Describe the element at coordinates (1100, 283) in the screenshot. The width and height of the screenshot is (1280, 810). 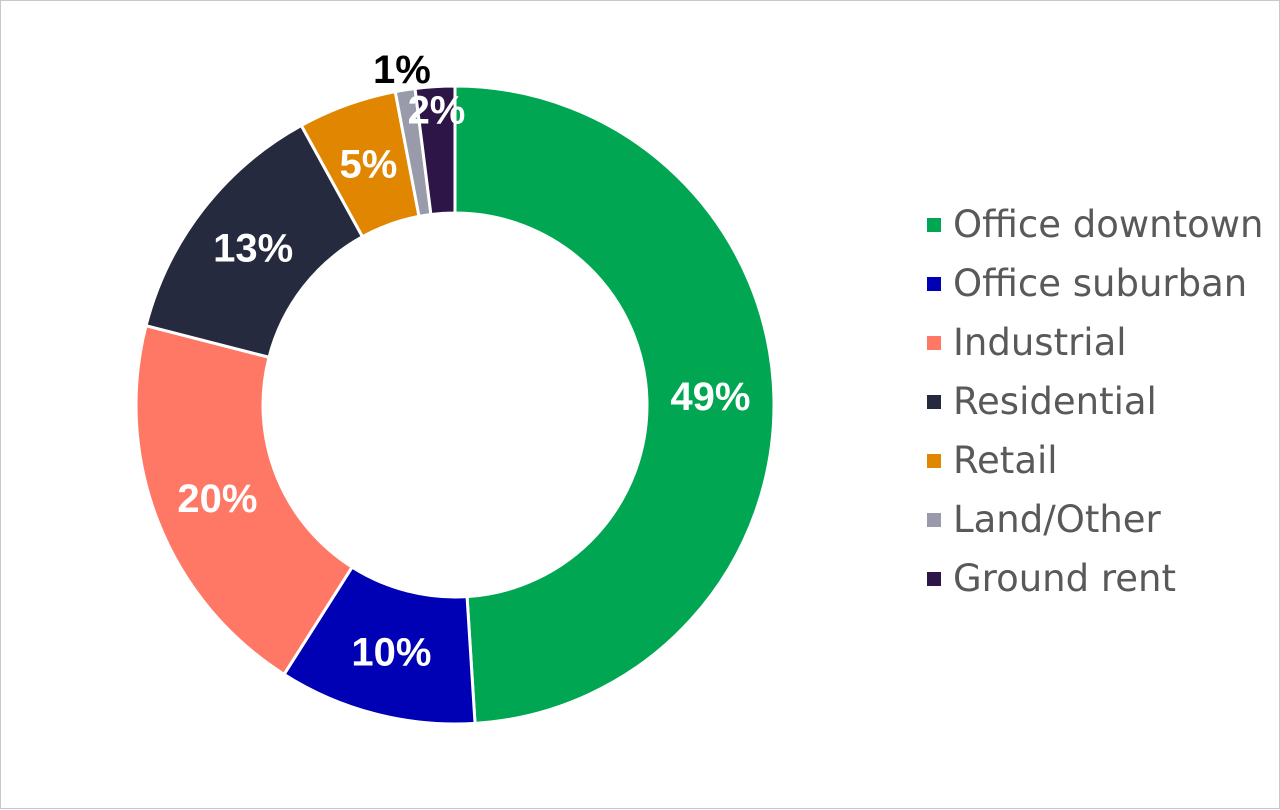
I see `legend-label-office-suburban: Office suburban` at that location.